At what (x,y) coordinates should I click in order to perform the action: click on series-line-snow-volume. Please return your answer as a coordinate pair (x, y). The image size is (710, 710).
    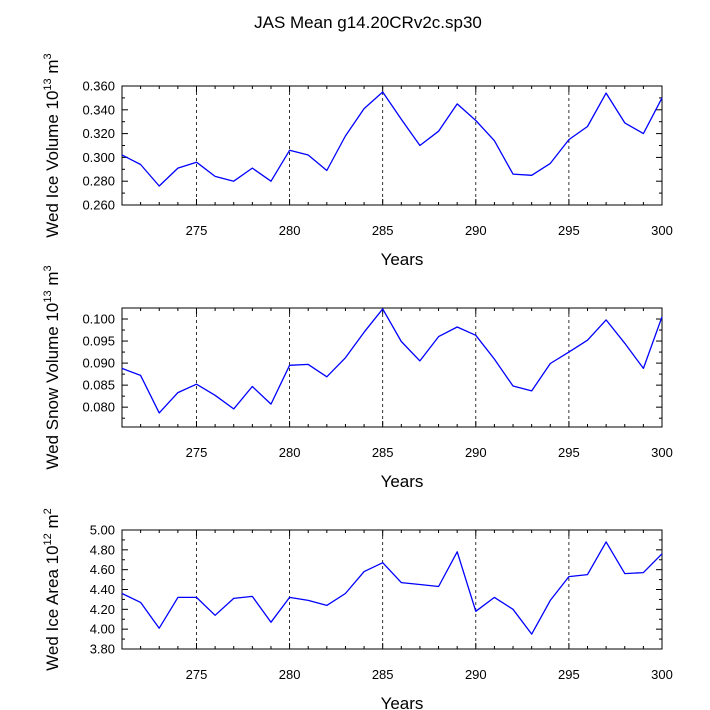
    Looking at the image, I should click on (392, 361).